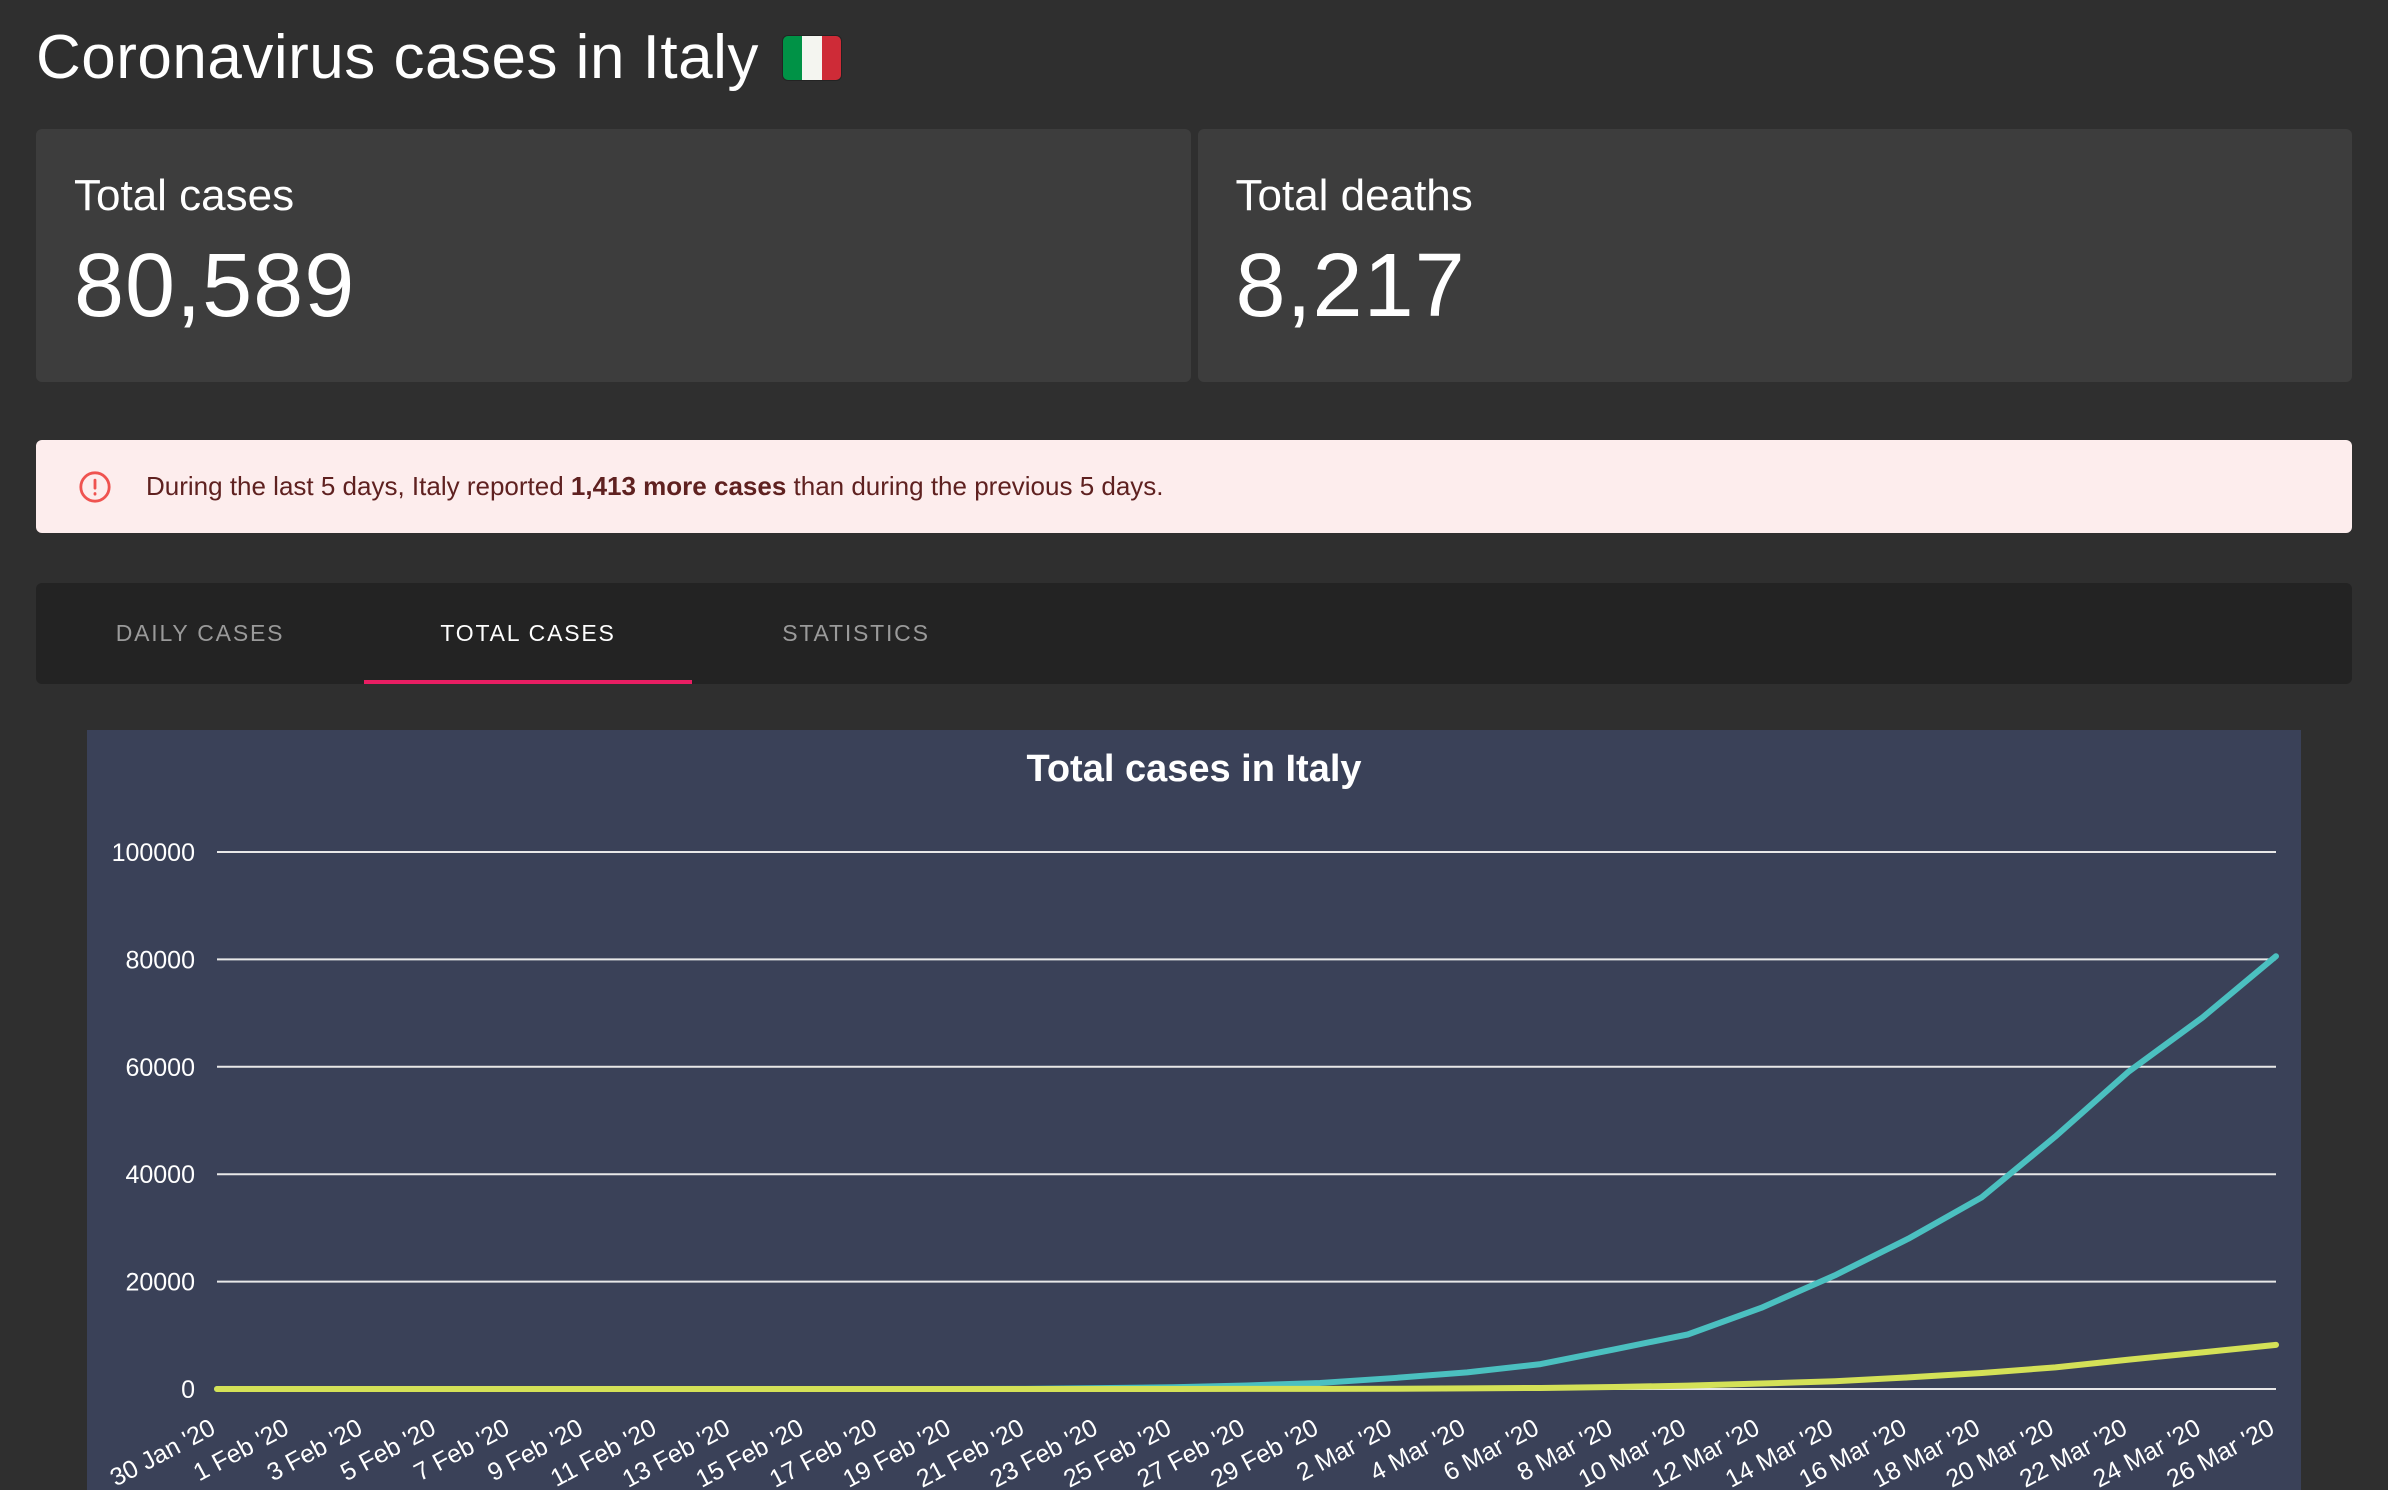  Describe the element at coordinates (200, 633) in the screenshot. I see `tab-daily-cases: DAILY CASES` at that location.